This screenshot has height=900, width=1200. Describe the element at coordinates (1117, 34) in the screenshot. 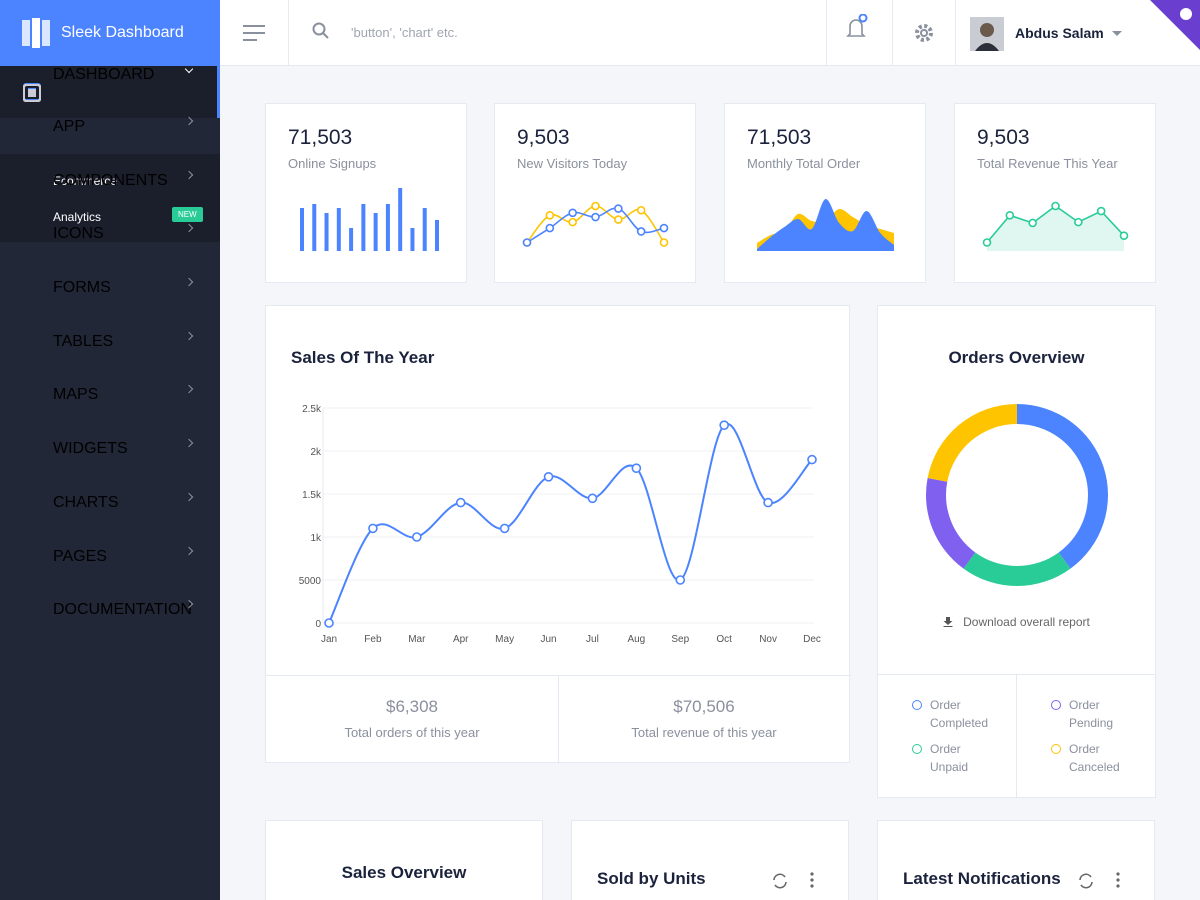

I see `user-caret` at that location.